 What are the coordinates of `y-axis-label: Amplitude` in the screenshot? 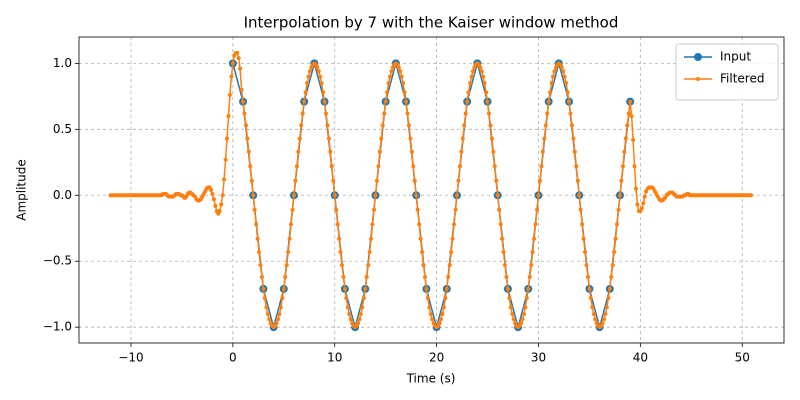 It's located at (22, 190).